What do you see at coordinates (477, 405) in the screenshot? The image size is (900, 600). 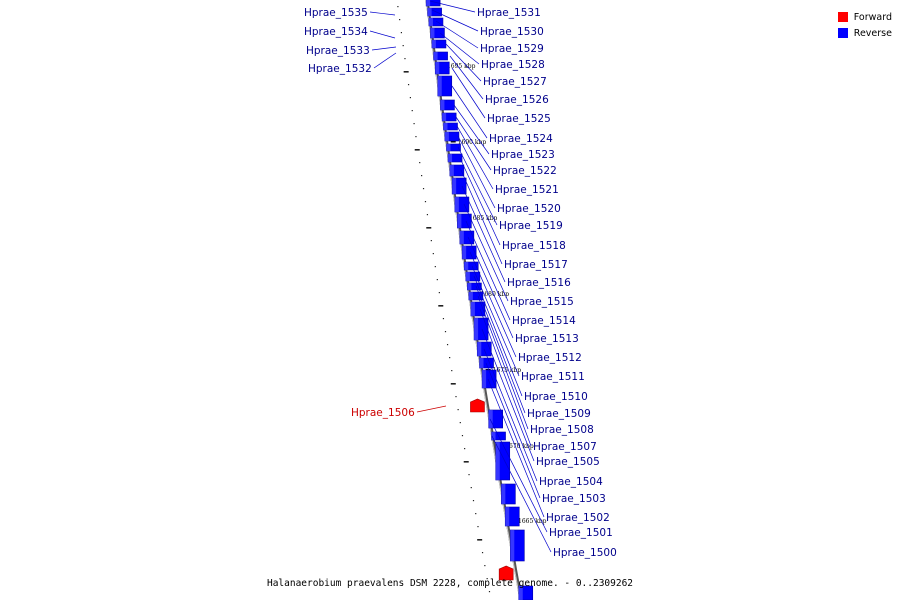 I see `forward-gene-block` at bounding box center [477, 405].